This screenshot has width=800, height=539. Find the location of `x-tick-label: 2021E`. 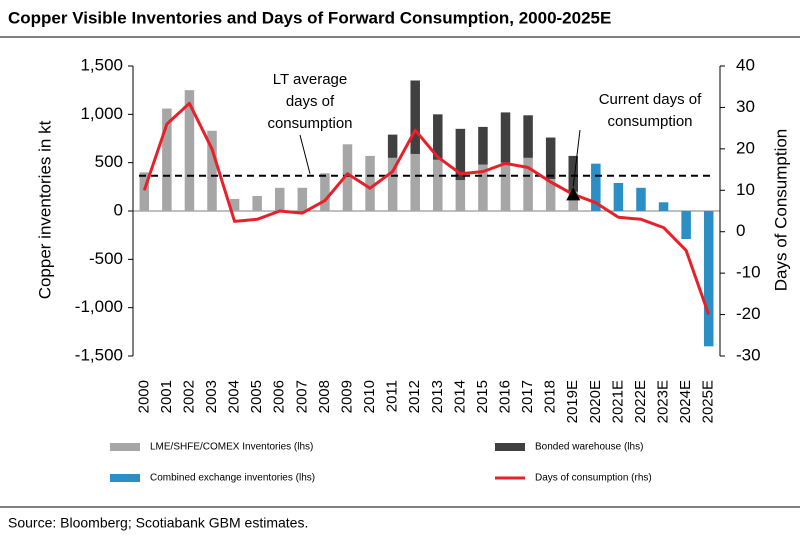

x-tick-label: 2021E is located at coordinates (617, 401).